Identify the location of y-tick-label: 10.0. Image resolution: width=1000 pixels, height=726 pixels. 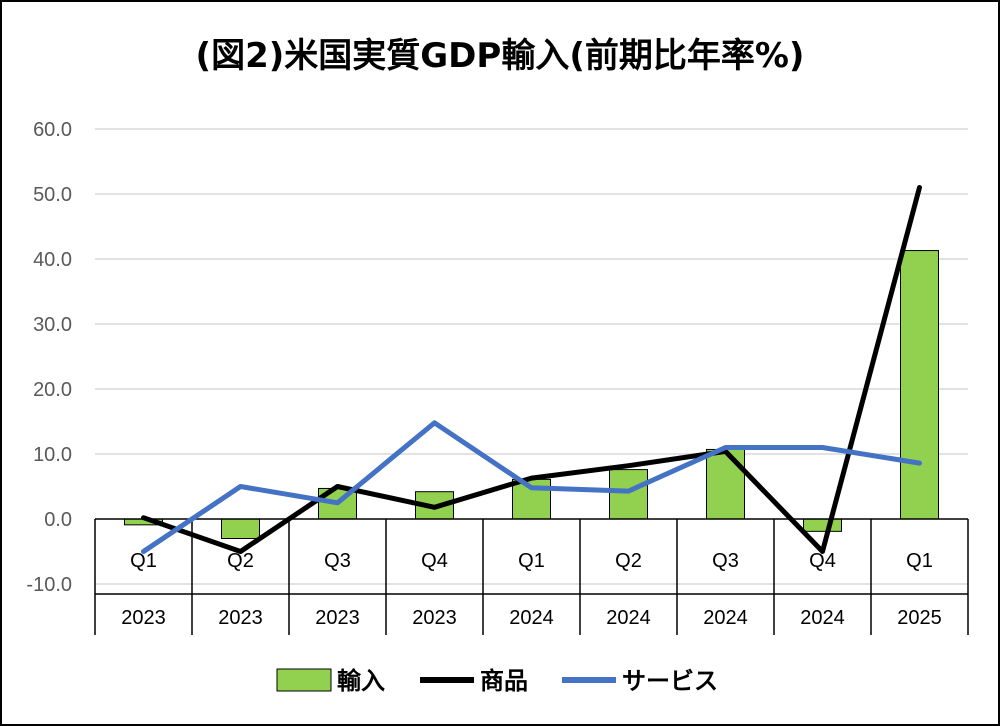
(52, 455).